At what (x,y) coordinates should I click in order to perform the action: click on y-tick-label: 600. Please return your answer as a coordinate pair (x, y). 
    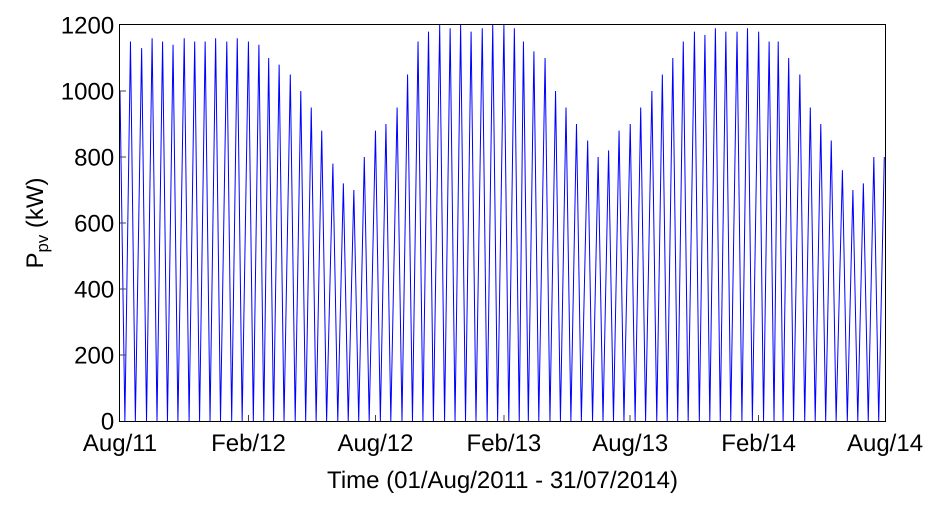
    Looking at the image, I should click on (94, 224).